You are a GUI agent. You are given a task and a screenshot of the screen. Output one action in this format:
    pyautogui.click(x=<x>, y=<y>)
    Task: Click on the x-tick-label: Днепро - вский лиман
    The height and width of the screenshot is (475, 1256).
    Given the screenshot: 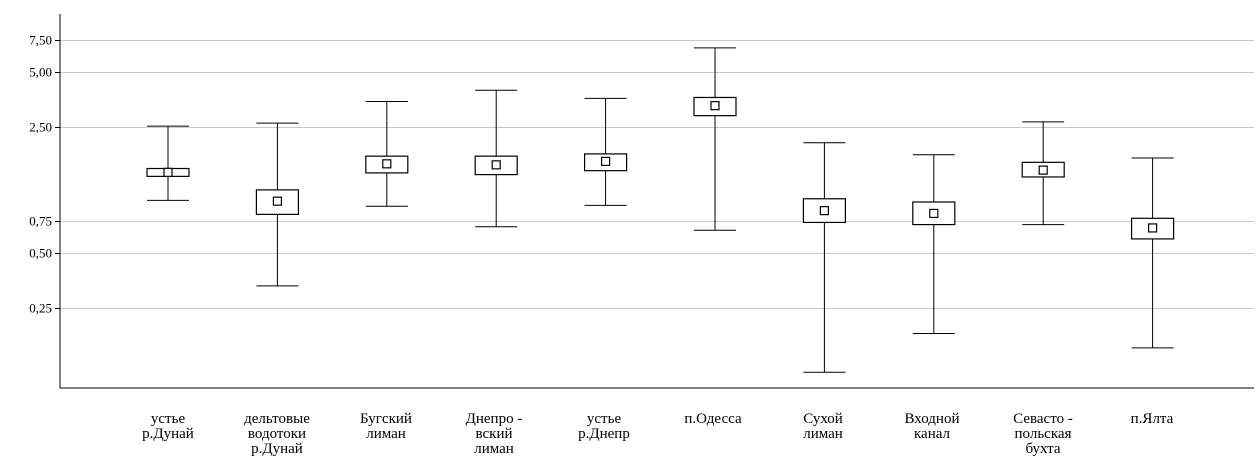 What is the action you would take?
    pyautogui.click(x=494, y=434)
    